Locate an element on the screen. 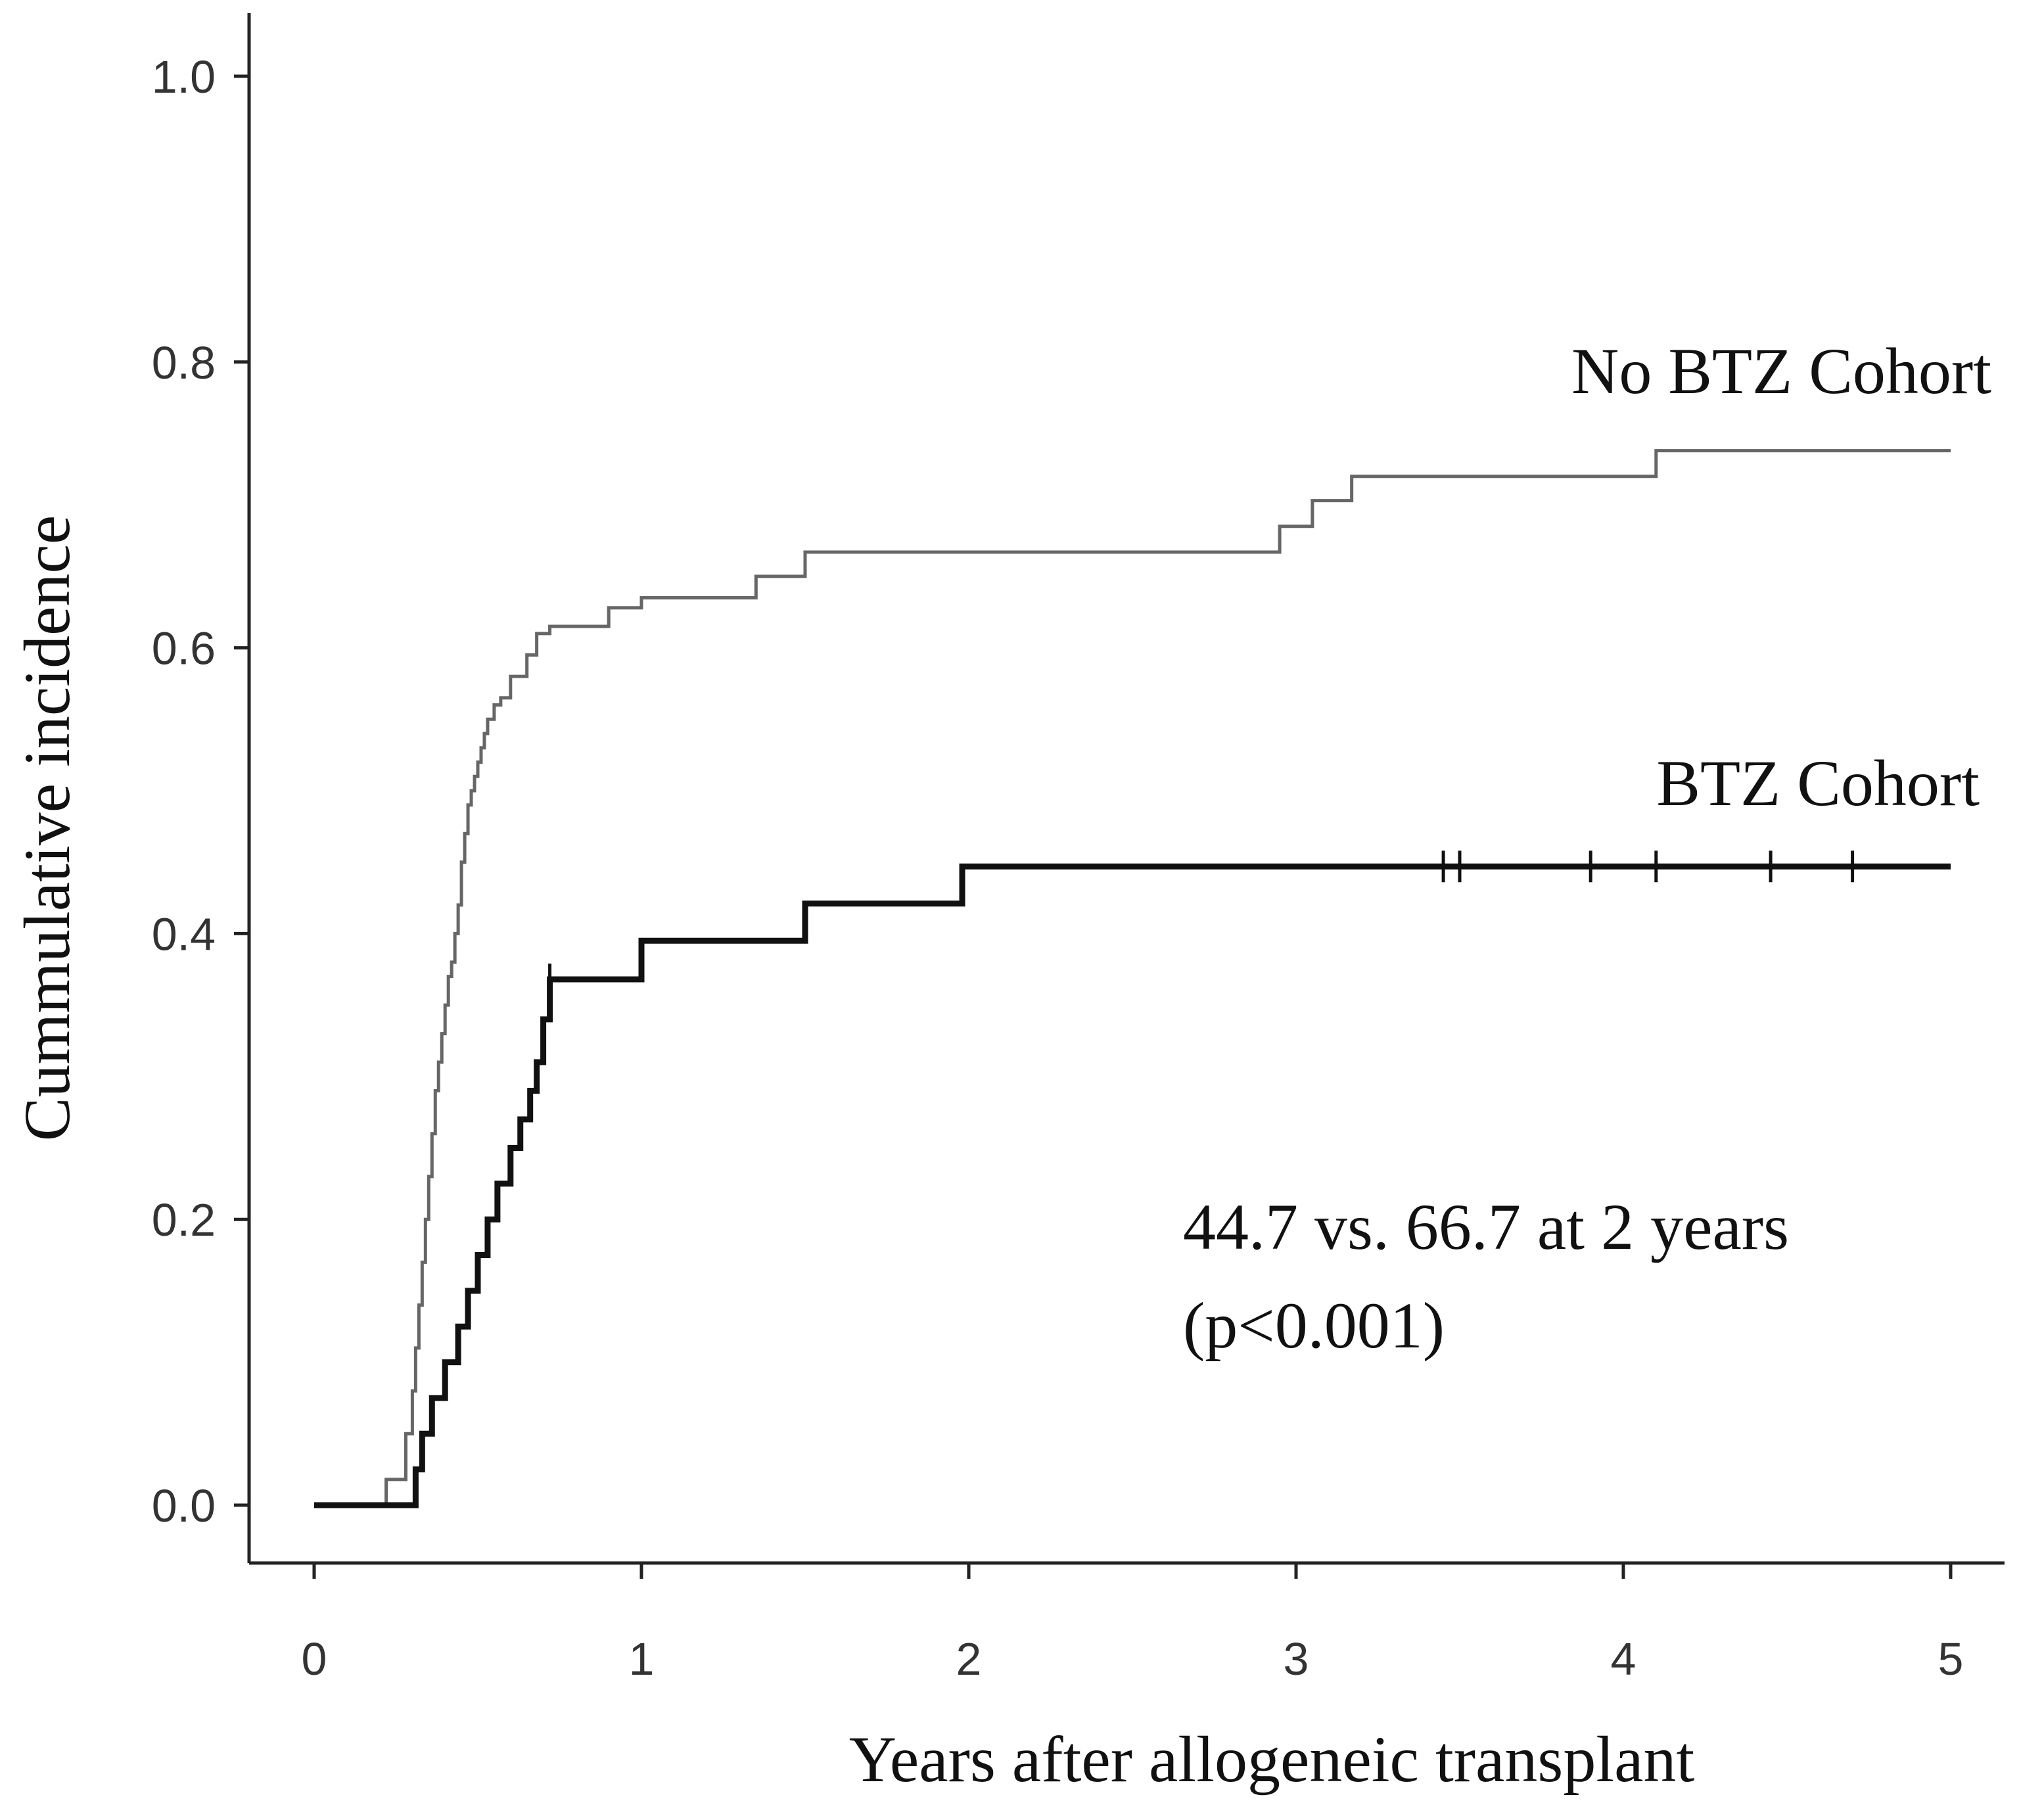  series-label-no-btz-cohort: No BTZ Cohort is located at coordinates (1781, 372).